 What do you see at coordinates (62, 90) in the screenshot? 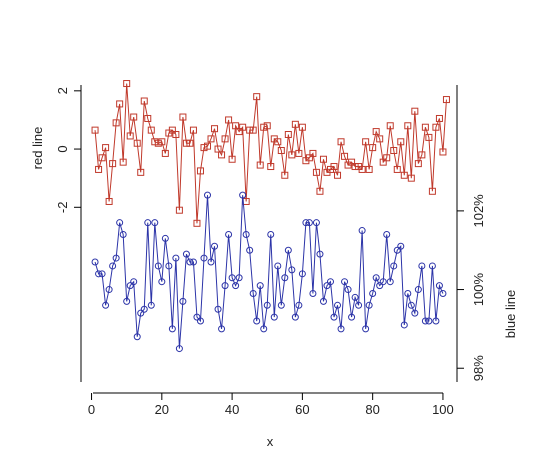
I see `left-tick-label: 2` at bounding box center [62, 90].